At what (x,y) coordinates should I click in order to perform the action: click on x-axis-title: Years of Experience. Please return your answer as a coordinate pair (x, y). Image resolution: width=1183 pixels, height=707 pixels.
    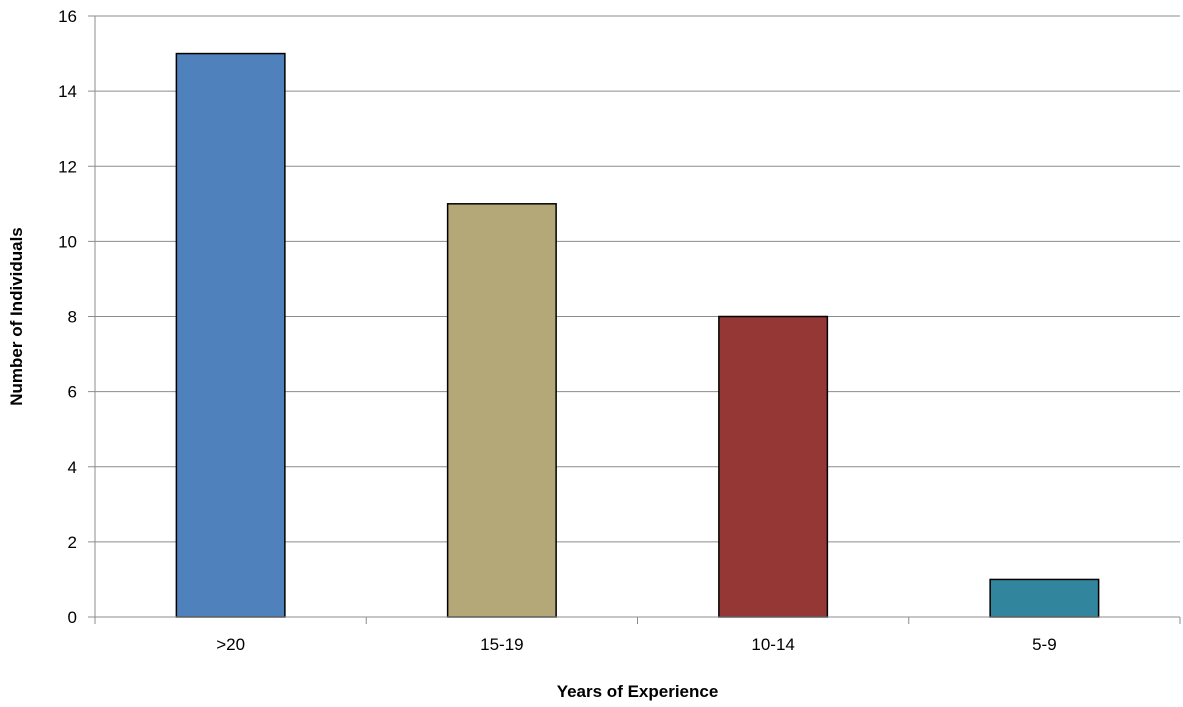
    Looking at the image, I should click on (638, 691).